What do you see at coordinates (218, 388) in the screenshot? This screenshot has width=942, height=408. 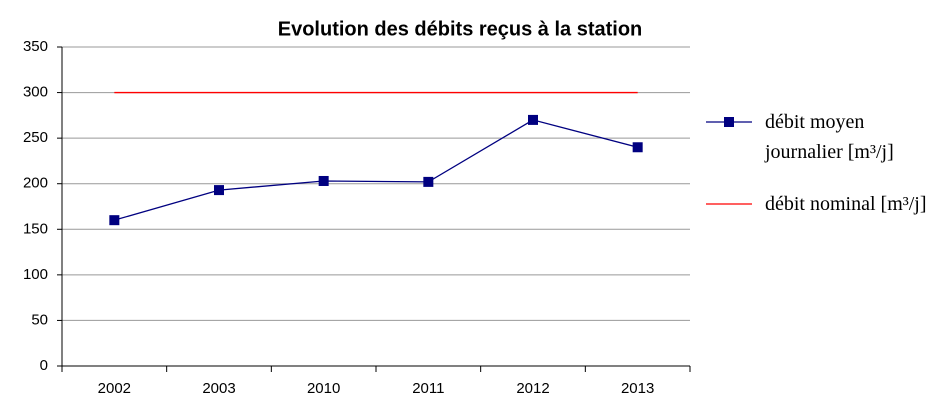 I see `x-tick-label: 2003` at bounding box center [218, 388].